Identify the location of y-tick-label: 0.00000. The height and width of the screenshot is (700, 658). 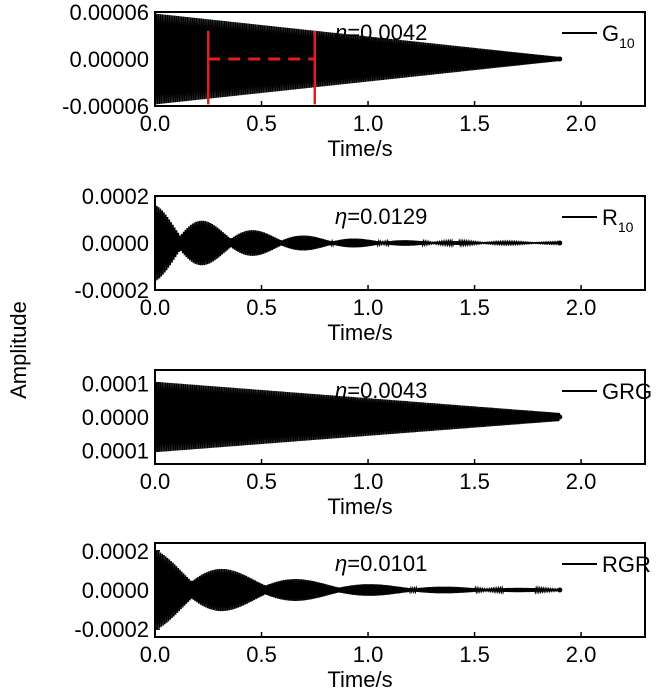
(109, 59).